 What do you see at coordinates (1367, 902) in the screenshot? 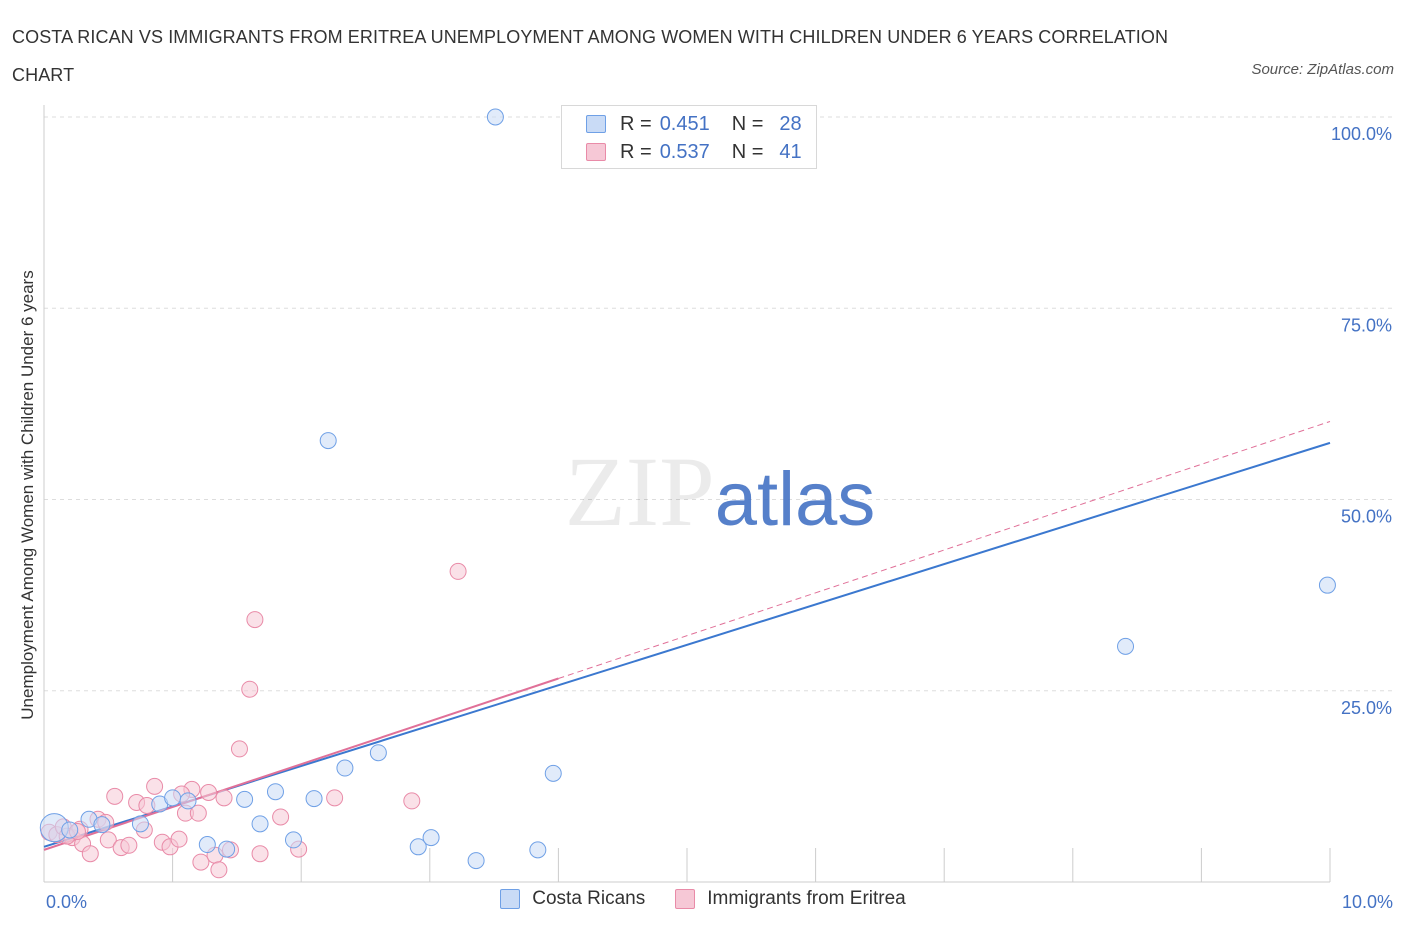
I see `x-tick-label: 10.0%` at bounding box center [1367, 902].